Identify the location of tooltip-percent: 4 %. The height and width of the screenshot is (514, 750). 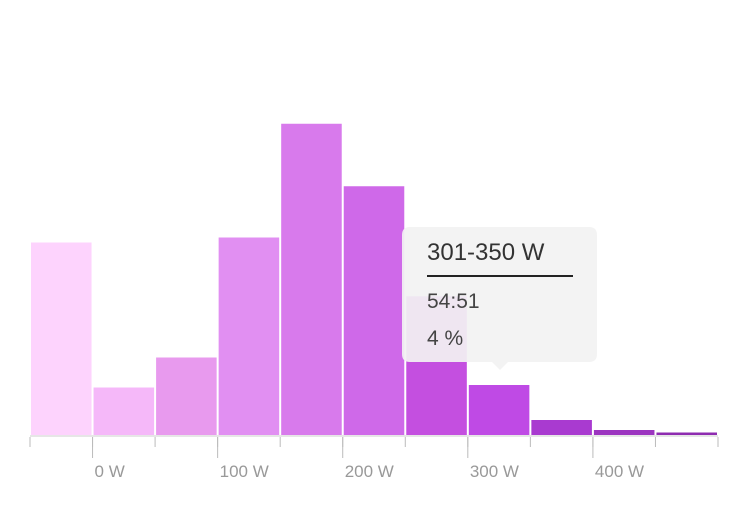
(445, 338).